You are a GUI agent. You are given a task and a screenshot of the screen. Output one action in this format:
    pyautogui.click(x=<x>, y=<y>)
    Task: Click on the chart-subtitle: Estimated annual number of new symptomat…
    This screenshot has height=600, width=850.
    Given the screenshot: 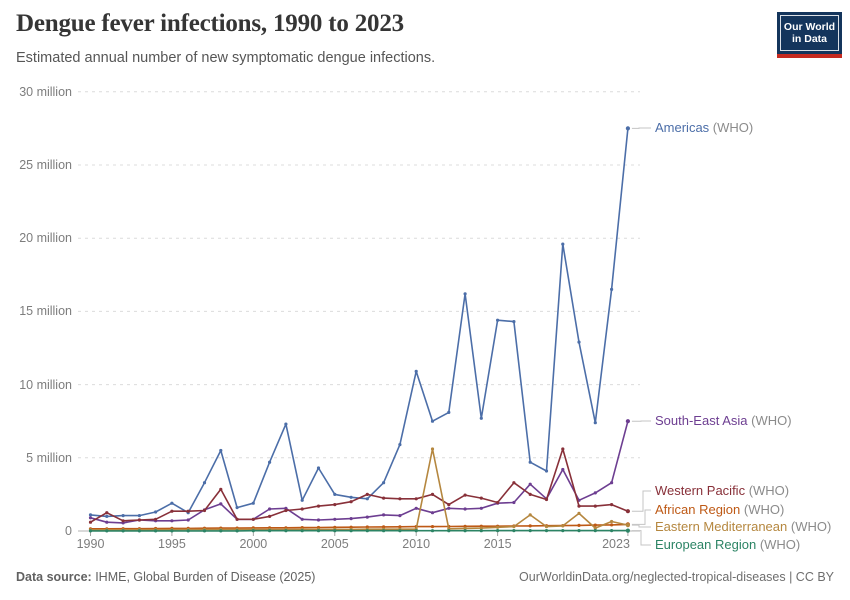 What is the action you would take?
    pyautogui.click(x=226, y=58)
    